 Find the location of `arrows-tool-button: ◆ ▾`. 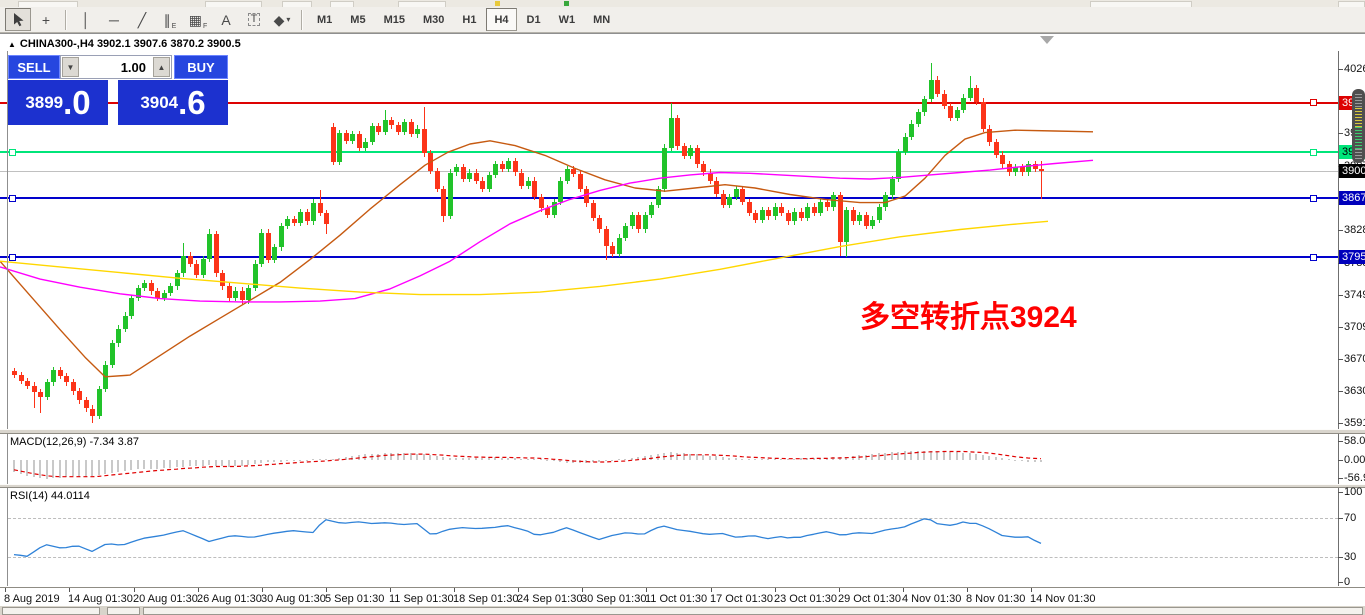

arrows-tool-button: ◆ ▾ is located at coordinates (282, 19).